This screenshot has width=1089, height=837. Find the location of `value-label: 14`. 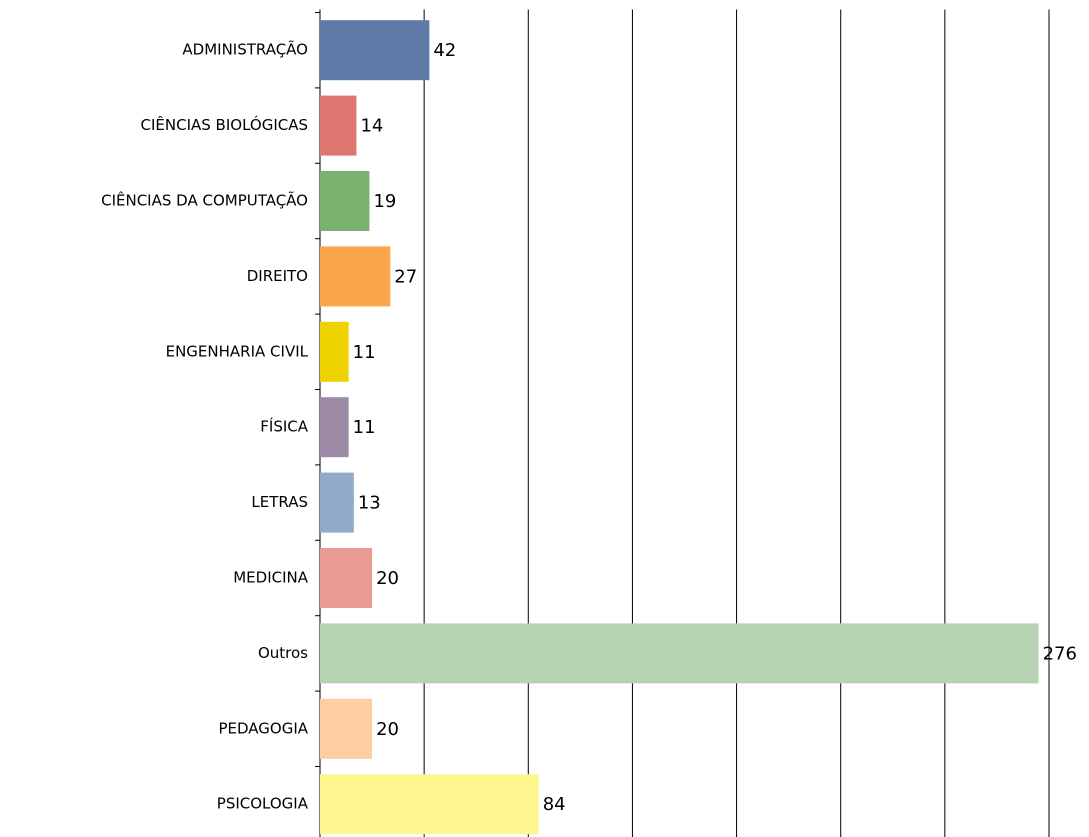

value-label: 14 is located at coordinates (371, 126).